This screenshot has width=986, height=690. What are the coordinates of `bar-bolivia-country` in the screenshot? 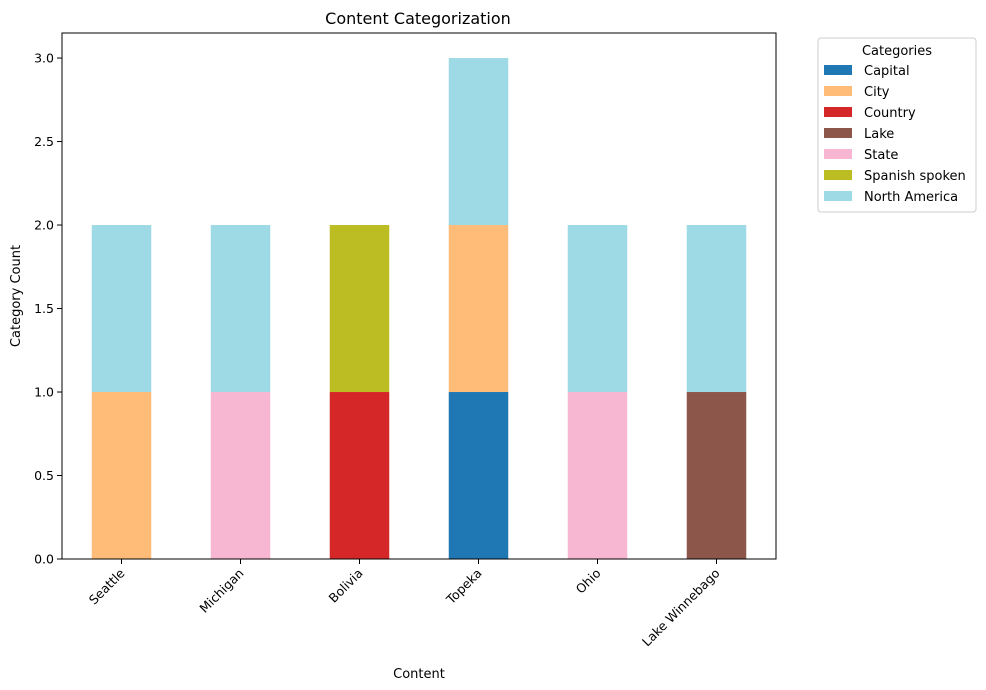 It's located at (359, 475).